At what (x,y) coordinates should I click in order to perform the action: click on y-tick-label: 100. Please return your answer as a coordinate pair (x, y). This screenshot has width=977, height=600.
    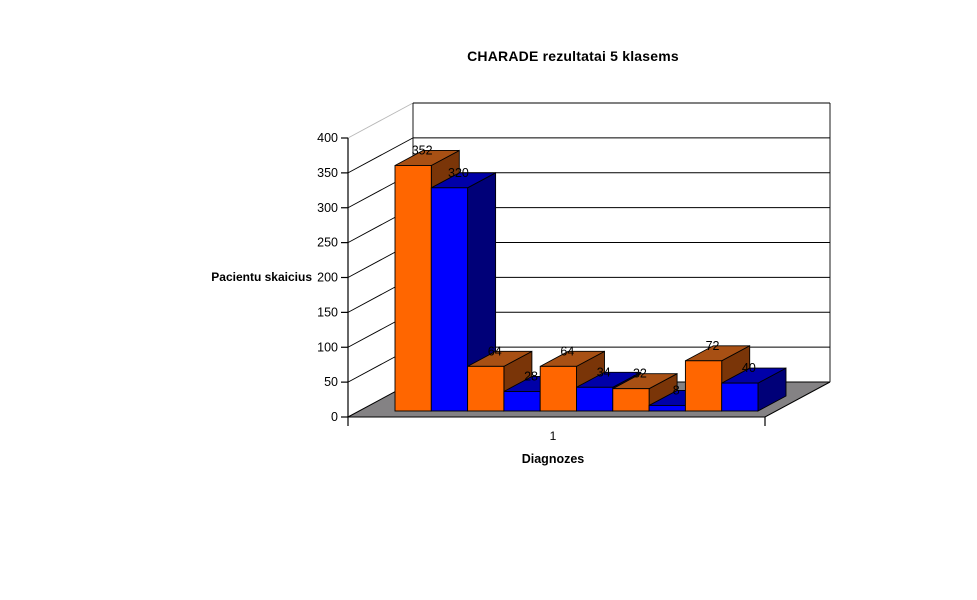
    Looking at the image, I should click on (327, 347).